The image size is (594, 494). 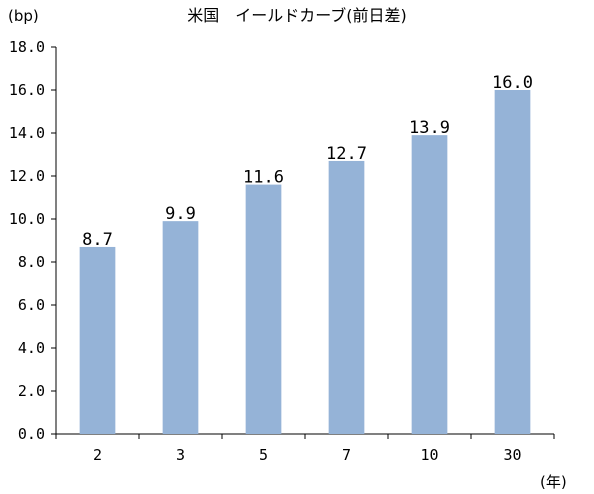 What do you see at coordinates (180, 455) in the screenshot?
I see `x-tick-label: 3` at bounding box center [180, 455].